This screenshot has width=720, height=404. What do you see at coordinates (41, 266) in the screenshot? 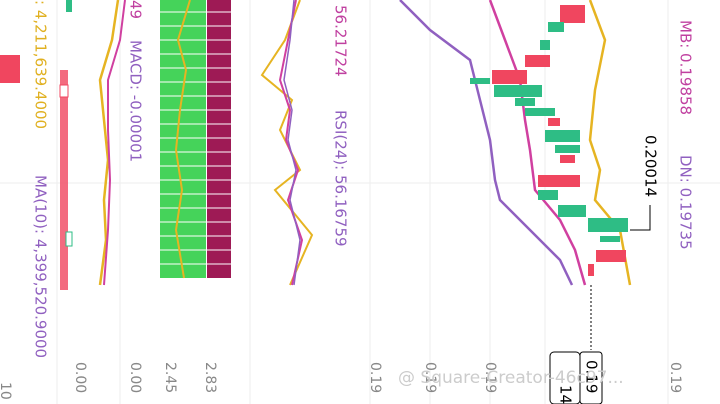
I see `ma10-label: MA(10): 4,399,520.9000` at bounding box center [41, 266].